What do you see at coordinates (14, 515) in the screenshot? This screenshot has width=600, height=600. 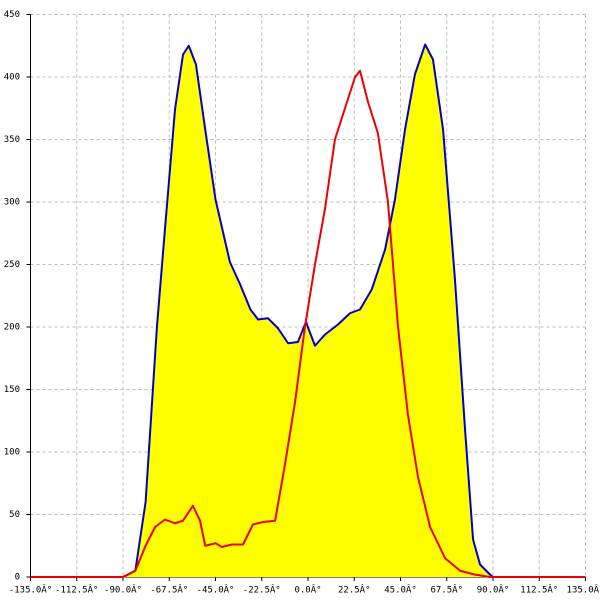 I see `y-tick-label: 50` at bounding box center [14, 515].